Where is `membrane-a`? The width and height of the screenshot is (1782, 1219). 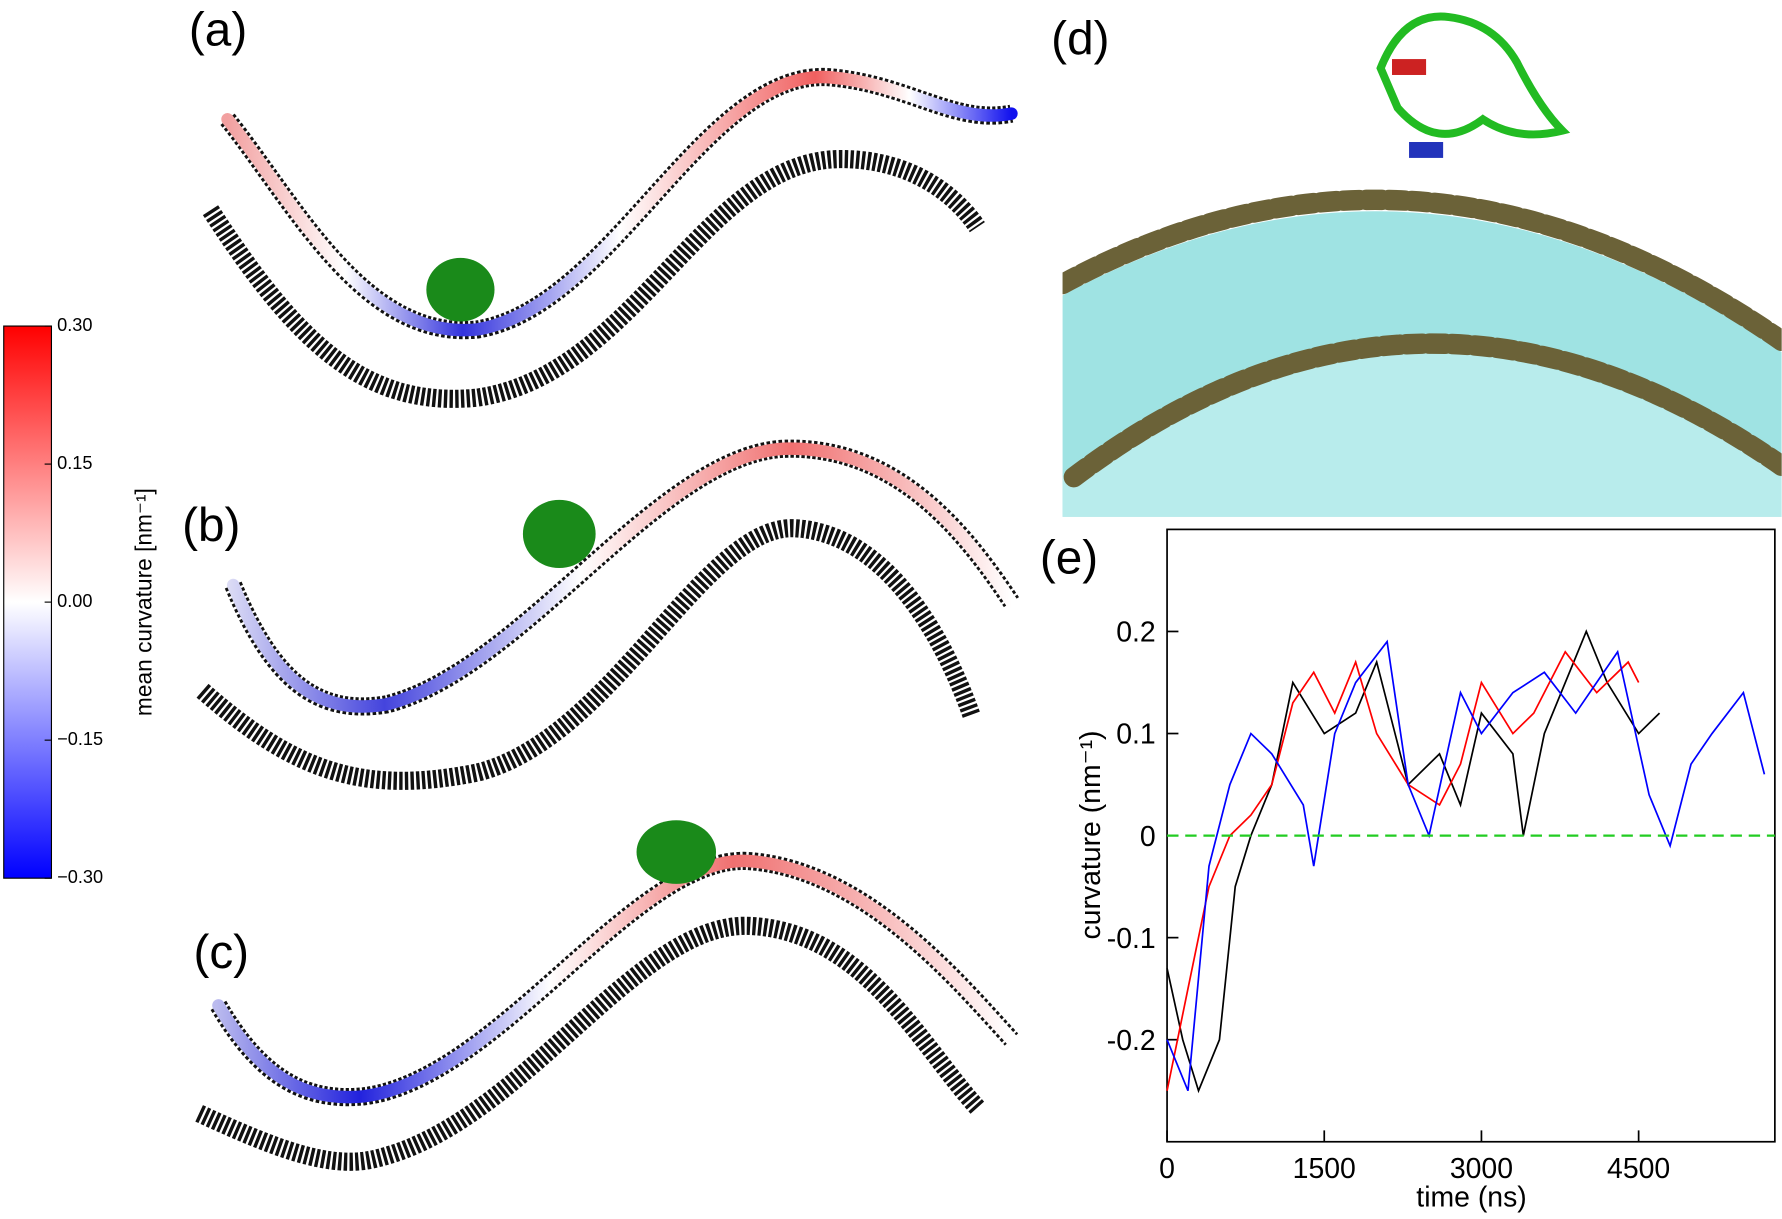
membrane-a is located at coordinates (610, 238).